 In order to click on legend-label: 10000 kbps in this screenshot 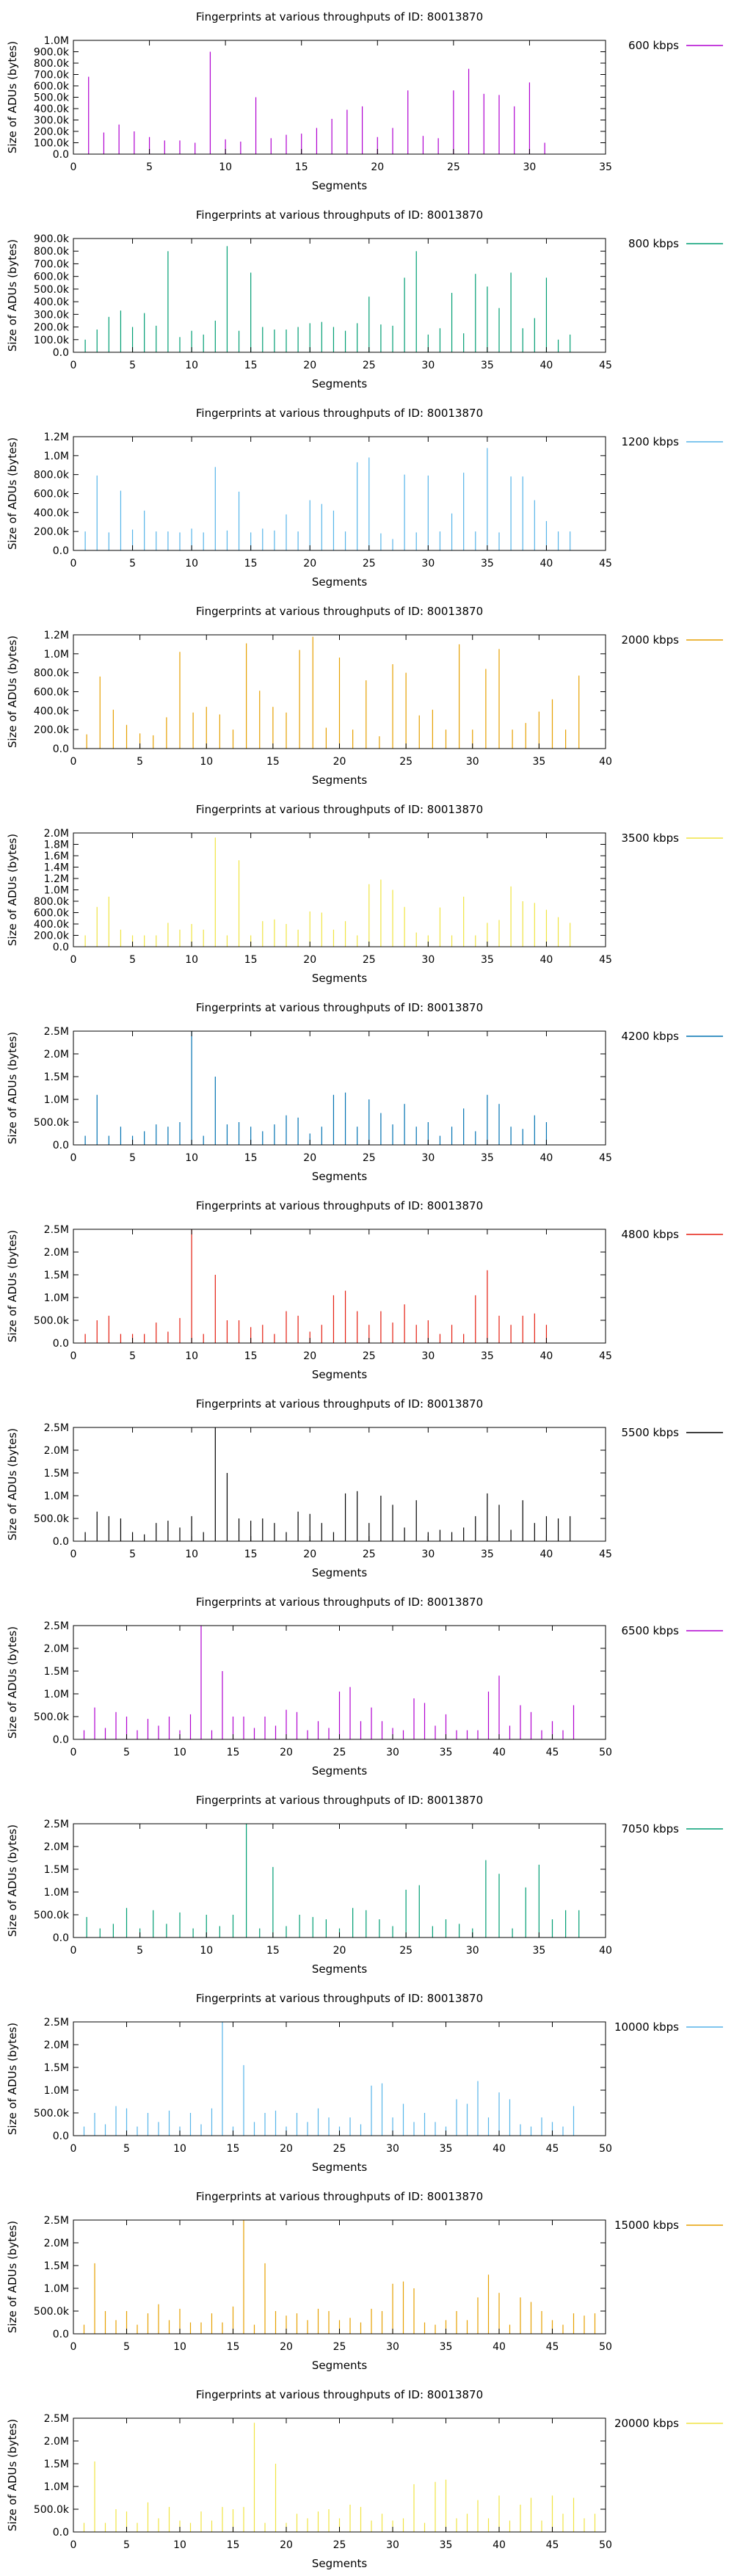, I will do `click(646, 2027)`.